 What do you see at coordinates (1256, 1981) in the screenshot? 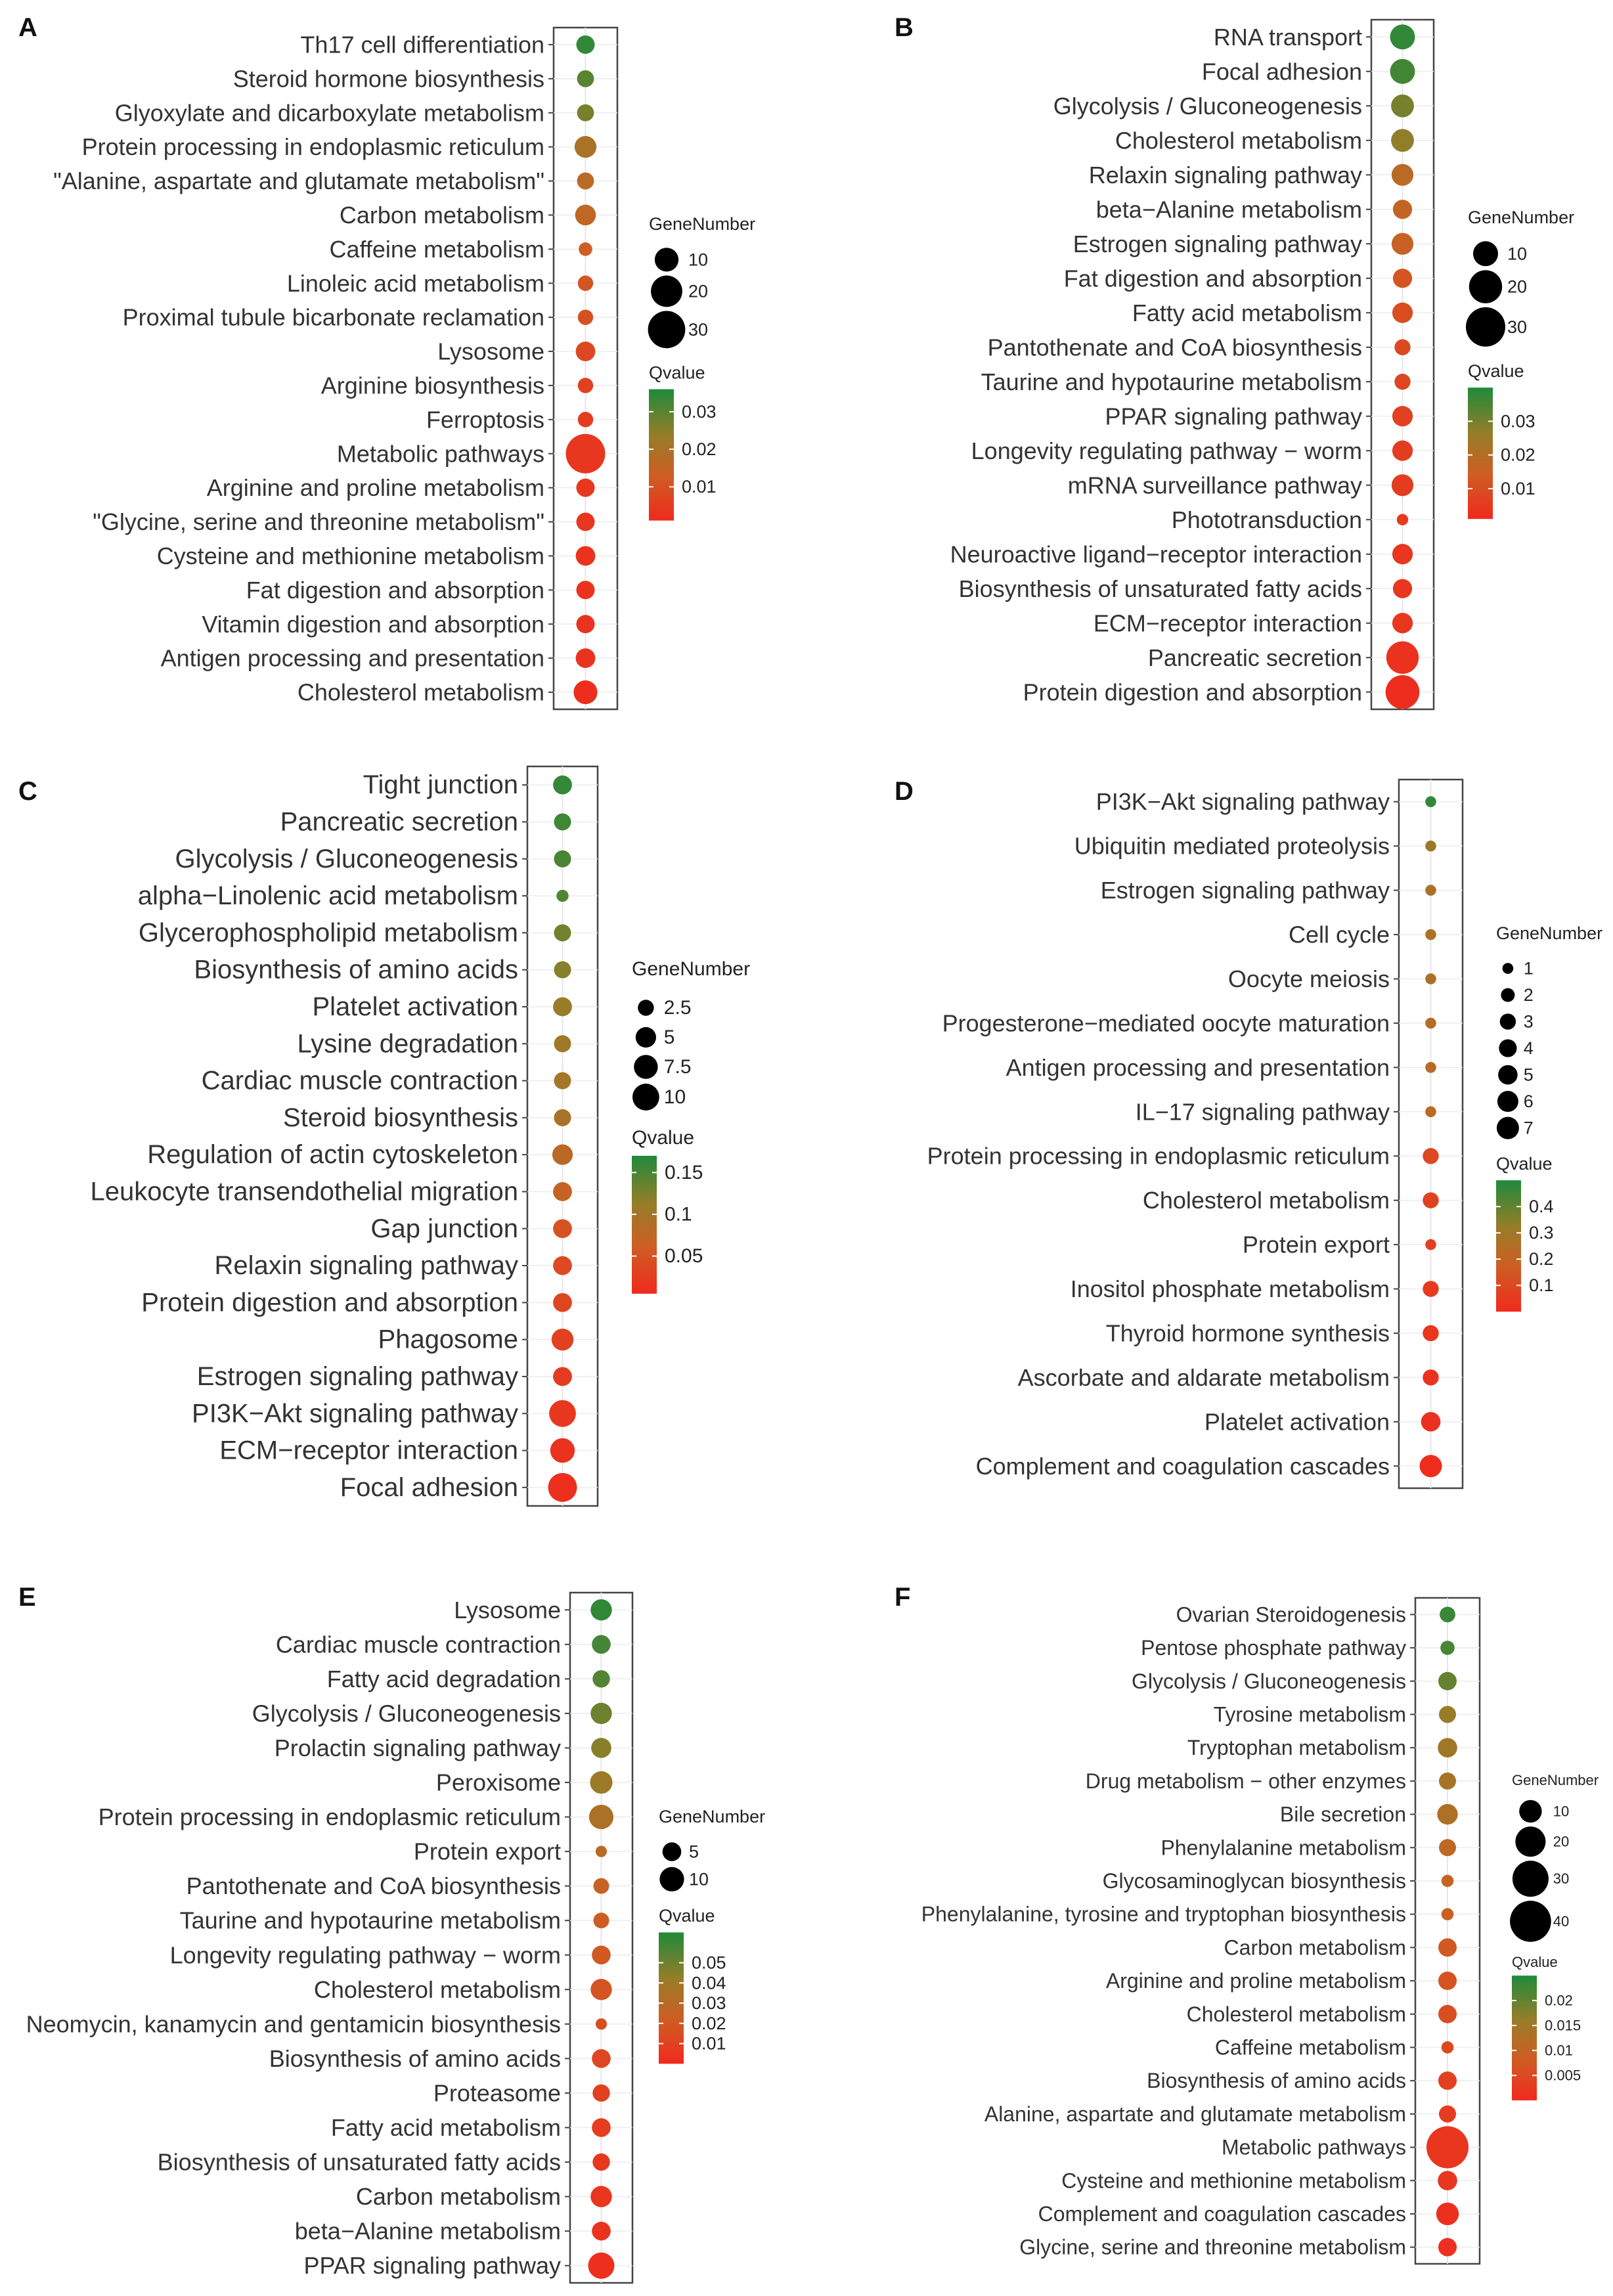
I see `category-label: Arginine and proline metabolism` at bounding box center [1256, 1981].